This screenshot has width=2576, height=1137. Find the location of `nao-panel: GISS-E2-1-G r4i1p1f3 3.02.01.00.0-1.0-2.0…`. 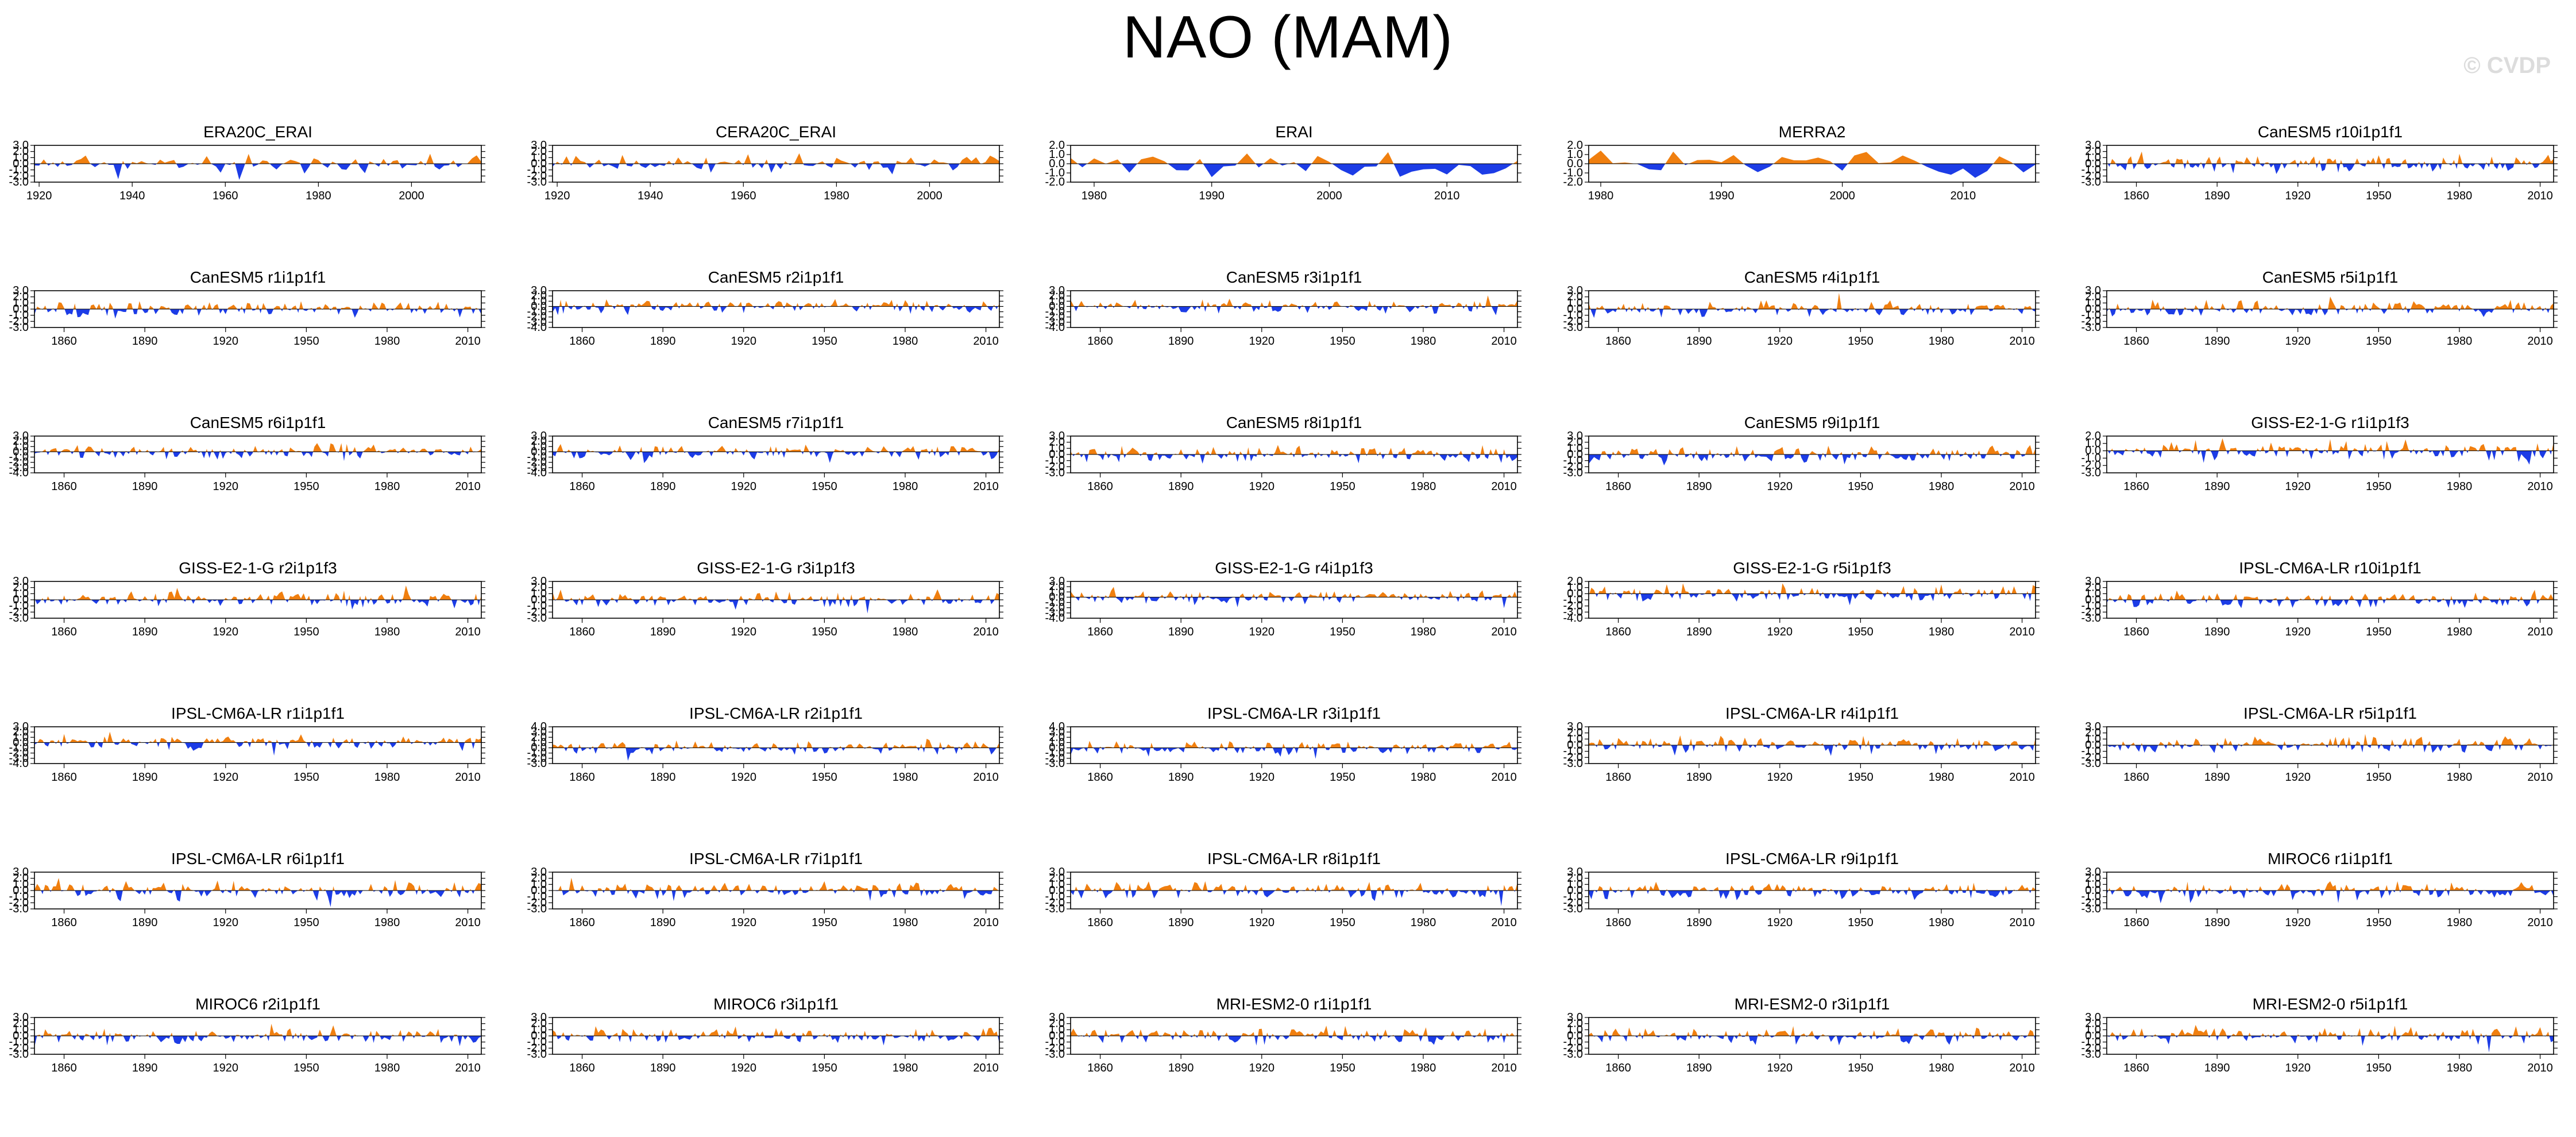

nao-panel: GISS-E2-1-G r4i1p1f3 3.02.01.00.0-1.0-2.0… is located at coordinates (1283, 599).